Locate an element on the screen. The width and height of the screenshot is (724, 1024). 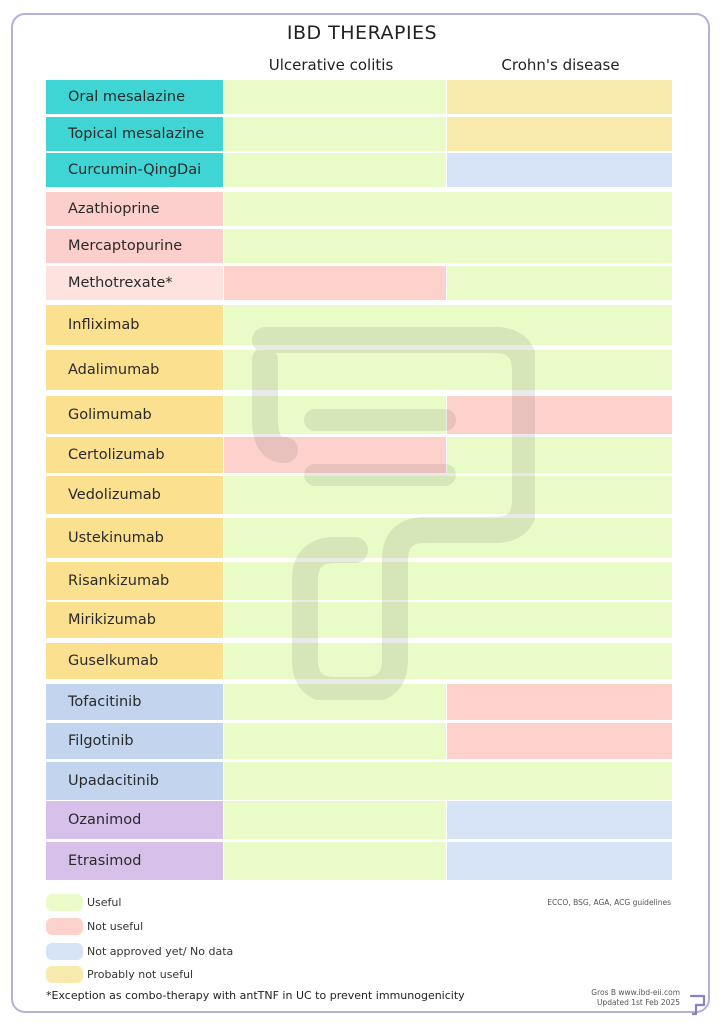
legend-item: Not approved yet/ No data is located at coordinates (139, 951).